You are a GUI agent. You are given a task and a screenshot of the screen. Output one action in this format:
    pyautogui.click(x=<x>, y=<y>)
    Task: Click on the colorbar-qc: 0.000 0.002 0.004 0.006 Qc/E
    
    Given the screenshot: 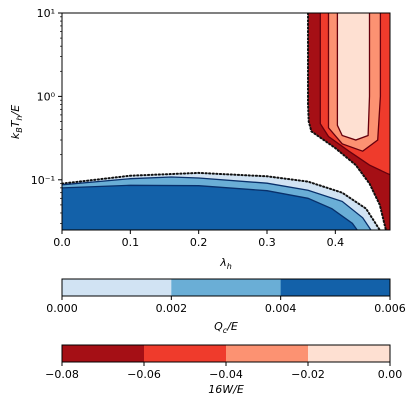 What is the action you would take?
    pyautogui.click(x=226, y=306)
    